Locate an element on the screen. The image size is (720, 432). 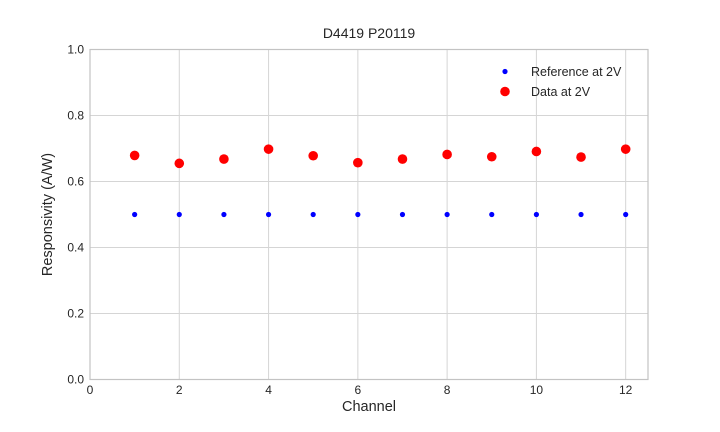
legend-marker-data is located at coordinates (505, 91).